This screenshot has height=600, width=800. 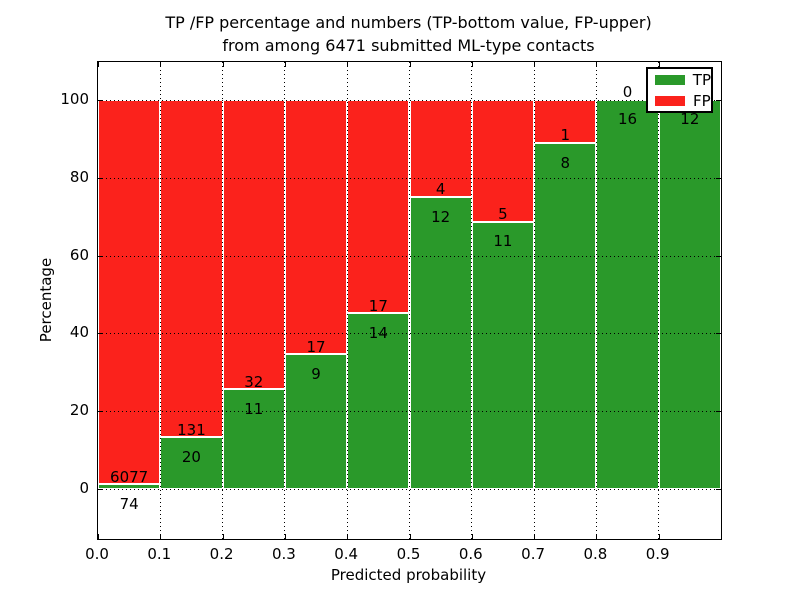 I want to click on fp-count-label: 4, so click(x=440, y=189).